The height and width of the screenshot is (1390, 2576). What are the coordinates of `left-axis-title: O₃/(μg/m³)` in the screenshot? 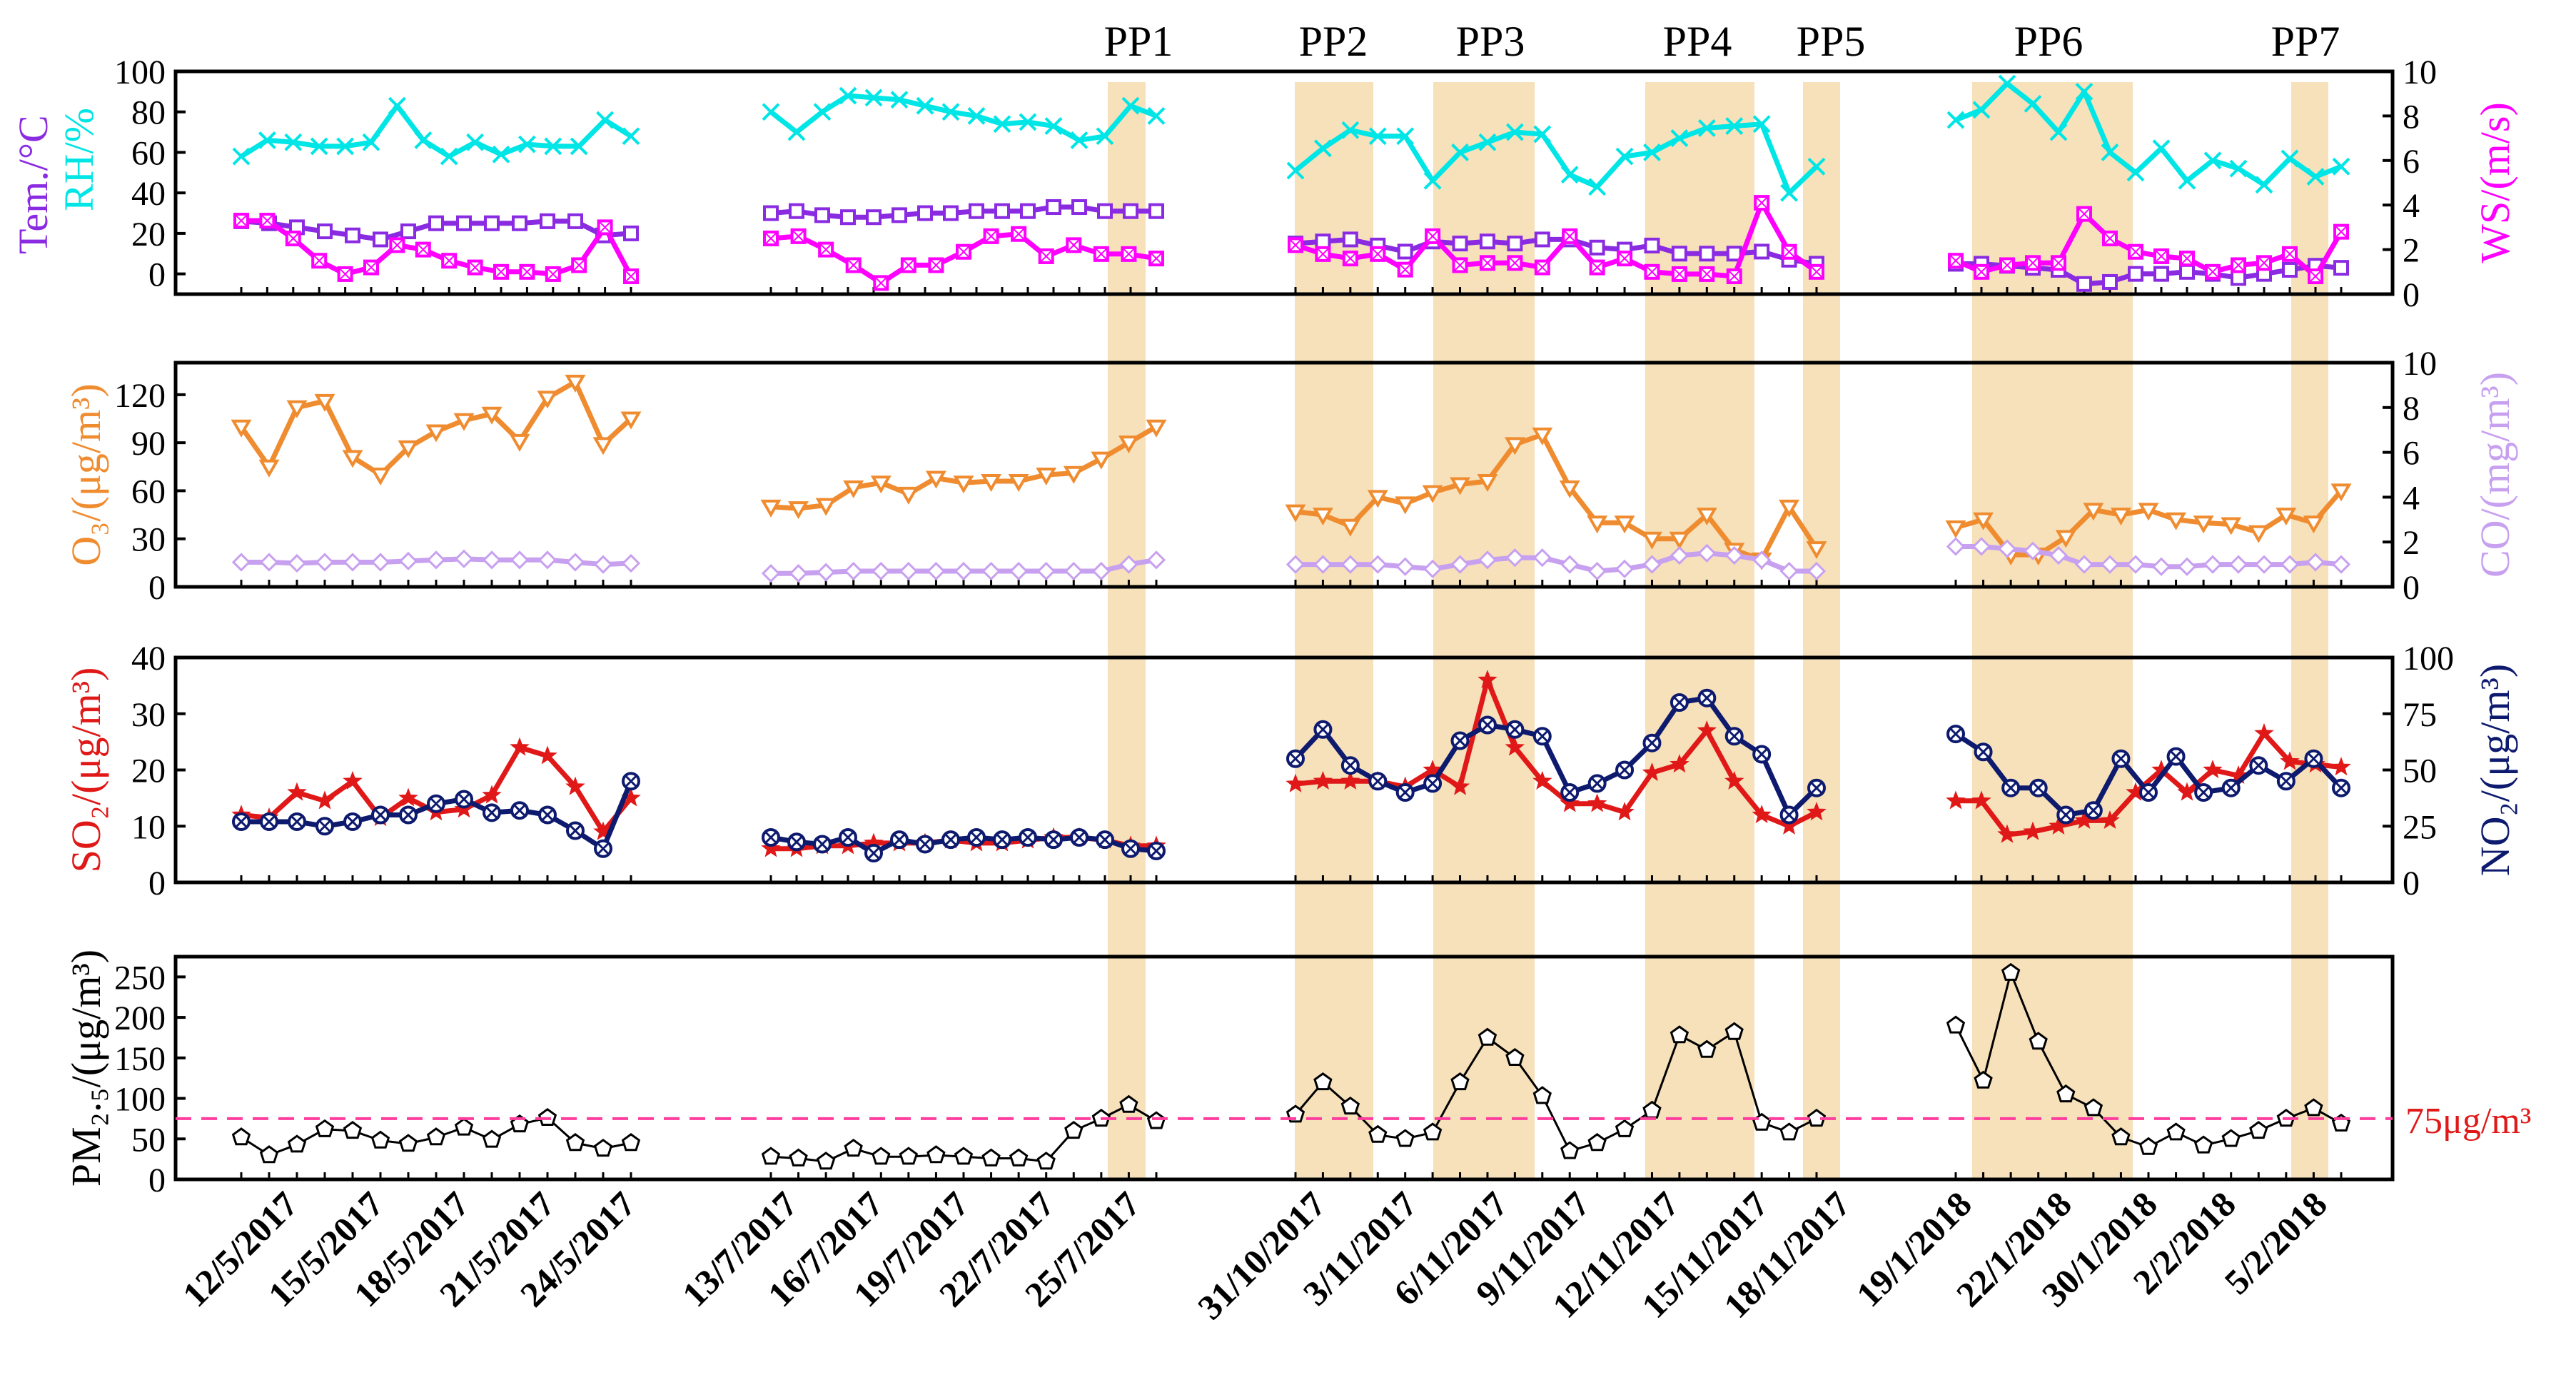 It's located at (86, 475).